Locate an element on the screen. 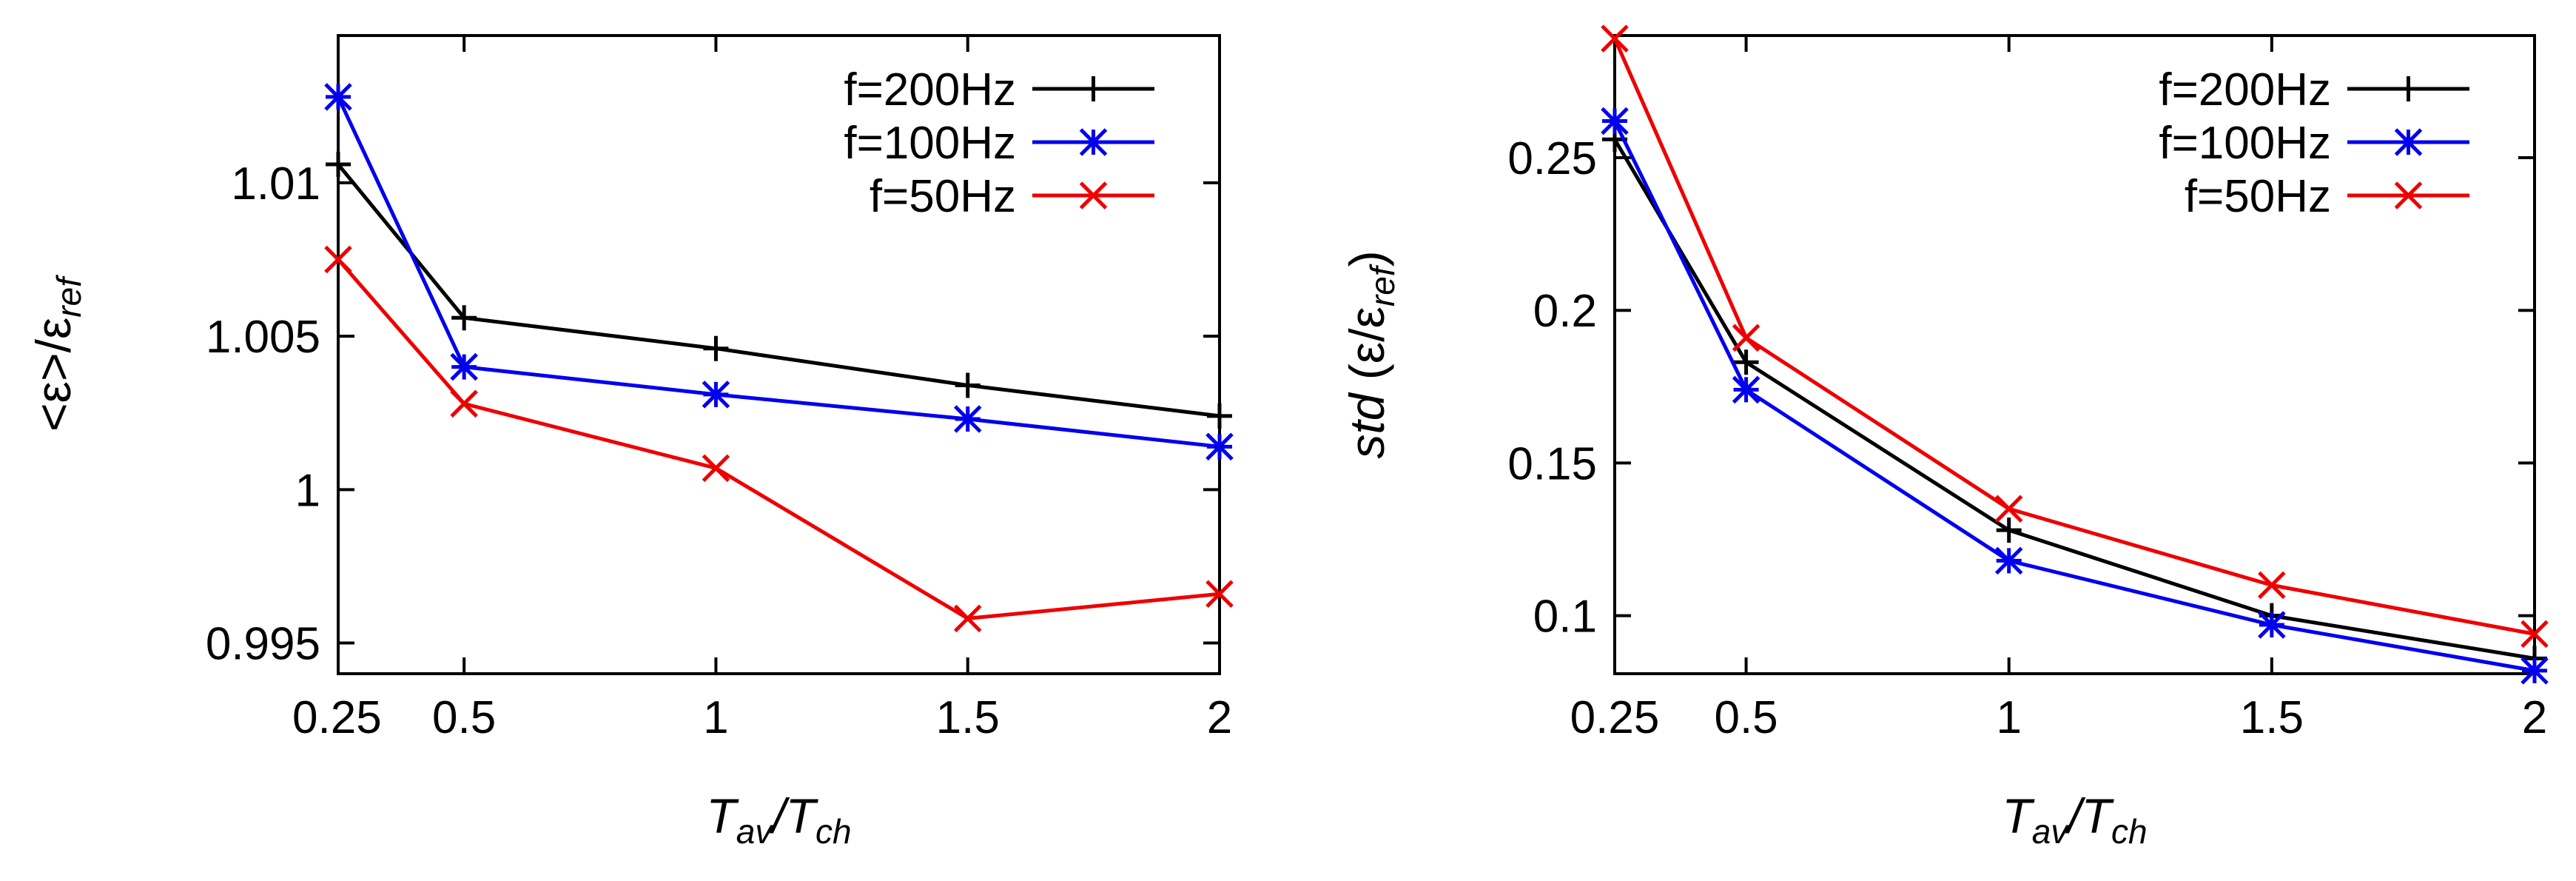  y-tick-label: 0.15 is located at coordinates (1552, 463).